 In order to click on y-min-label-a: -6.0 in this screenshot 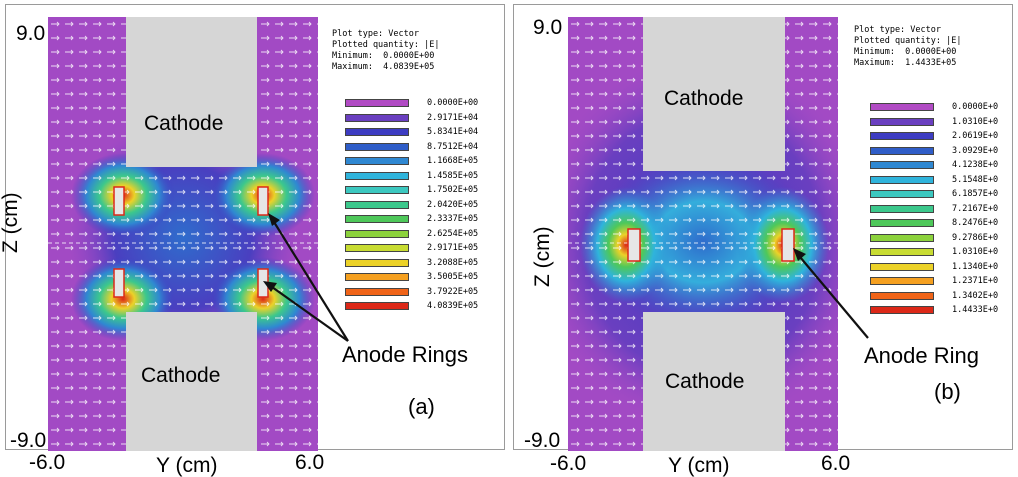, I will do `click(47, 462)`.